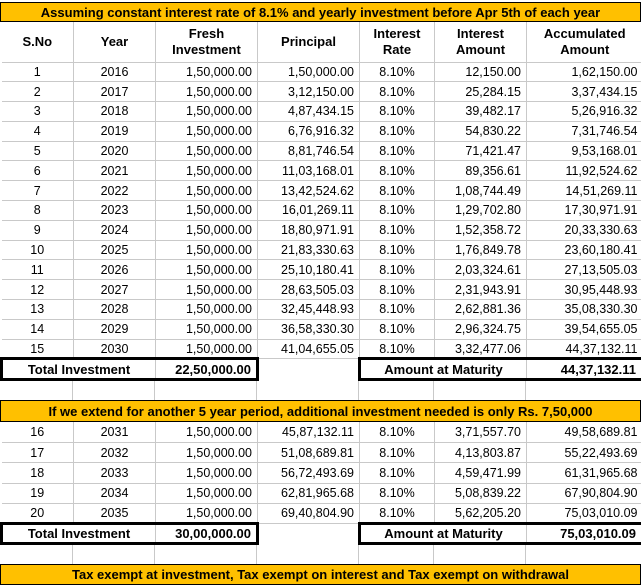 This screenshot has height=587, width=641. Describe the element at coordinates (308, 210) in the screenshot. I see `cell-principal: 16,01,269.11` at that location.